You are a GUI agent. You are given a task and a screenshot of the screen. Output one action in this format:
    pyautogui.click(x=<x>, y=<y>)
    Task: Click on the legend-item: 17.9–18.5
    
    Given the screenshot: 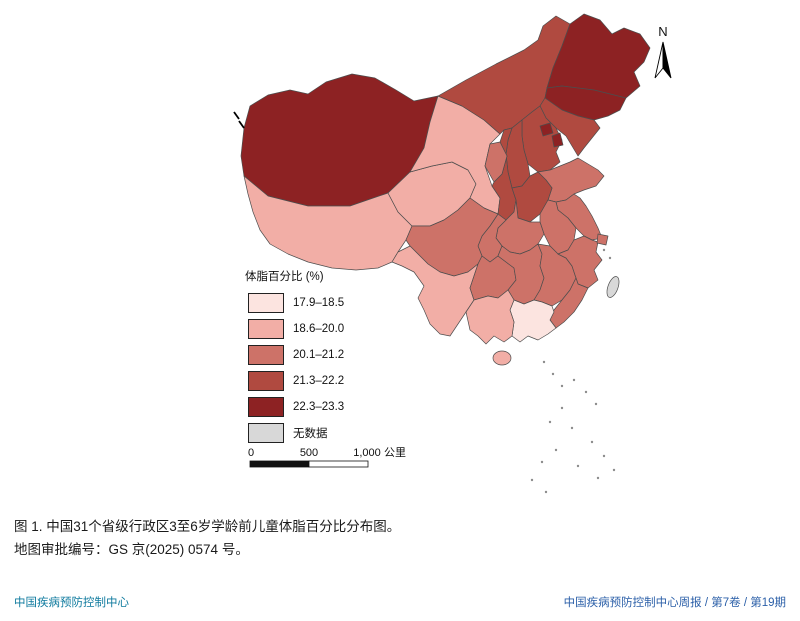 What is the action you would take?
    pyautogui.click(x=296, y=302)
    